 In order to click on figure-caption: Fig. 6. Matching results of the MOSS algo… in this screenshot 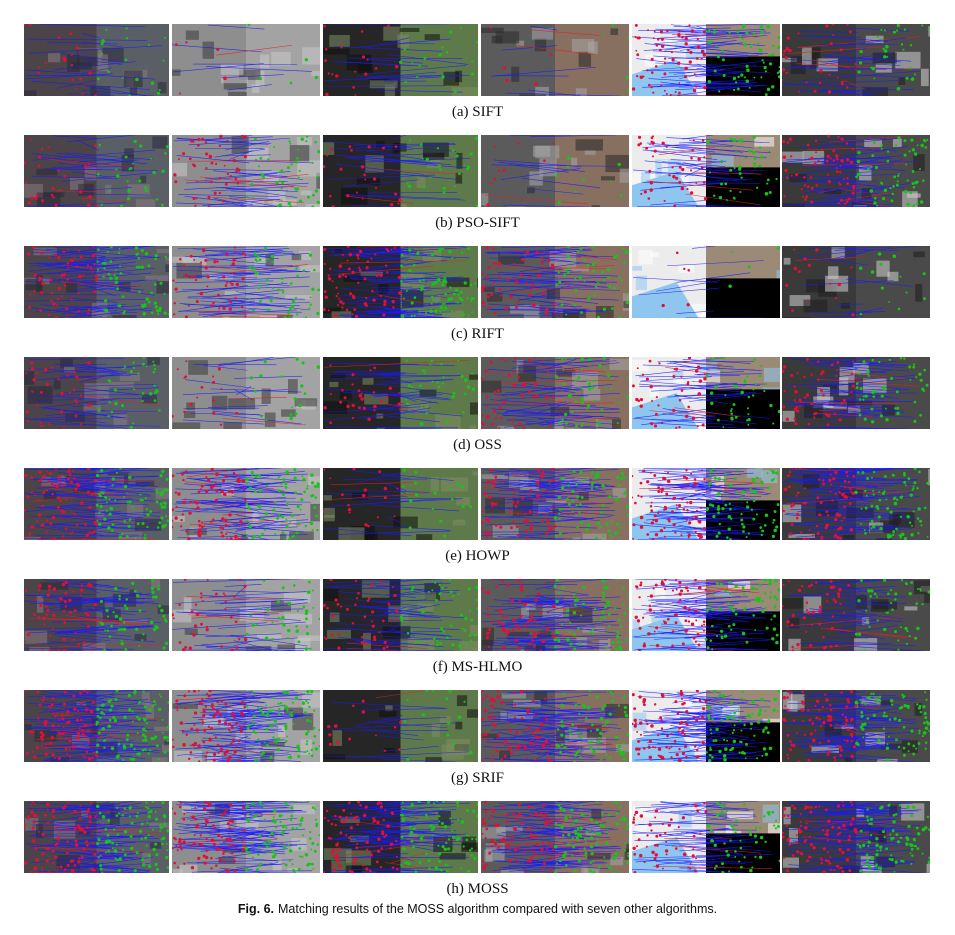, I will do `click(477, 909)`.